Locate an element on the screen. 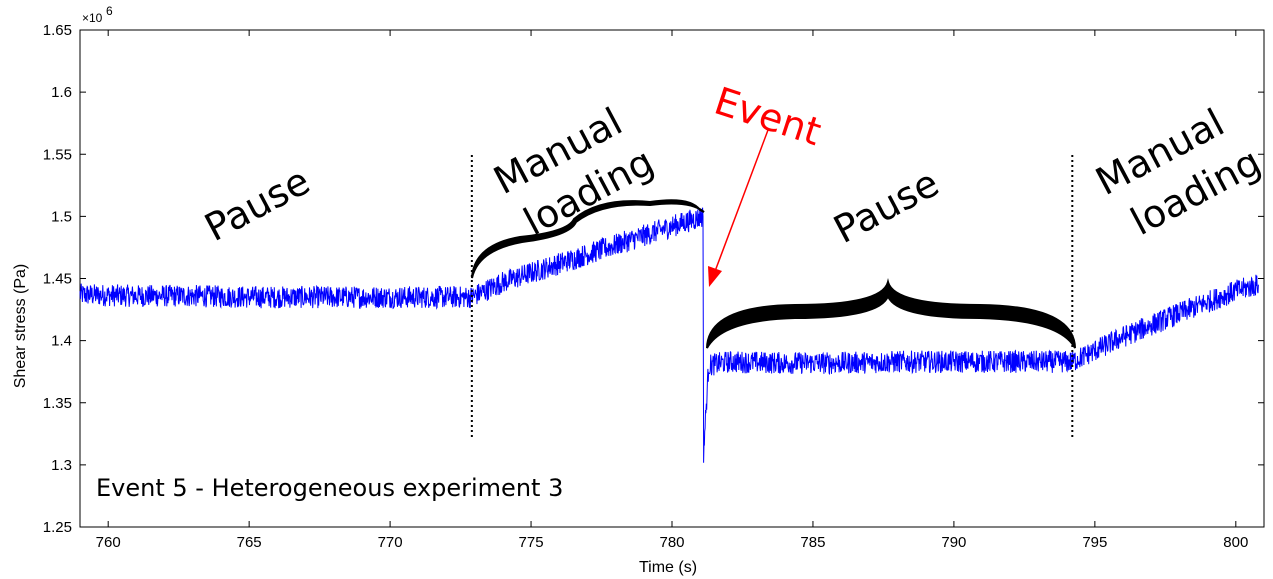 The width and height of the screenshot is (1273, 579). x-tick-label: 785 is located at coordinates (812, 542).